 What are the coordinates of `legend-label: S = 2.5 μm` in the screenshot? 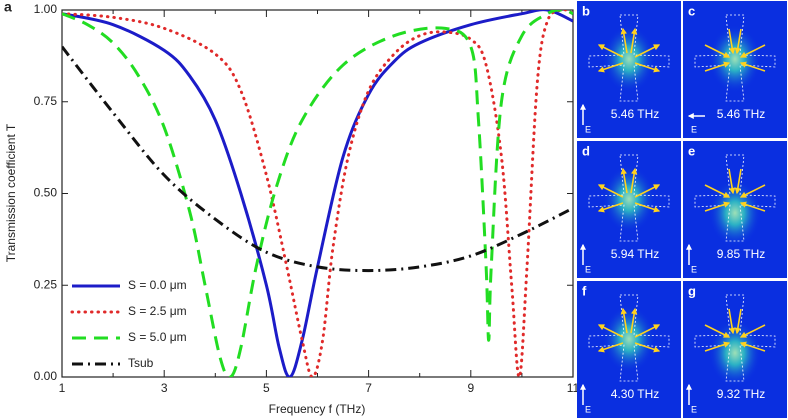 It's located at (157, 311).